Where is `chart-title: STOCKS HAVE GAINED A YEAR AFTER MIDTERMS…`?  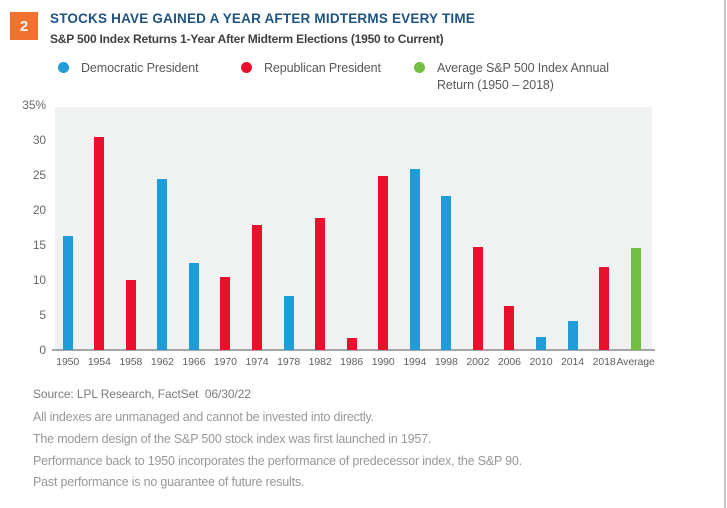 chart-title: STOCKS HAVE GAINED A YEAR AFTER MIDTERMS… is located at coordinates (262, 18).